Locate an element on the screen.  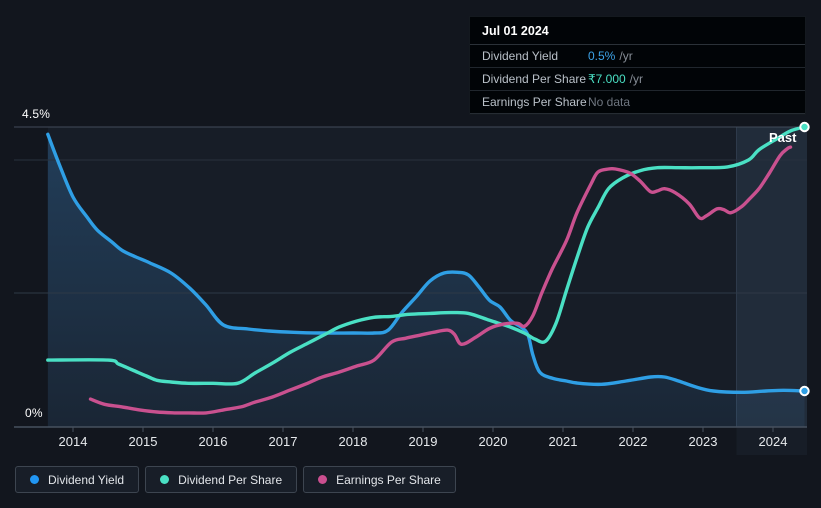
legend-label: Earnings Per Share is located at coordinates (388, 479).